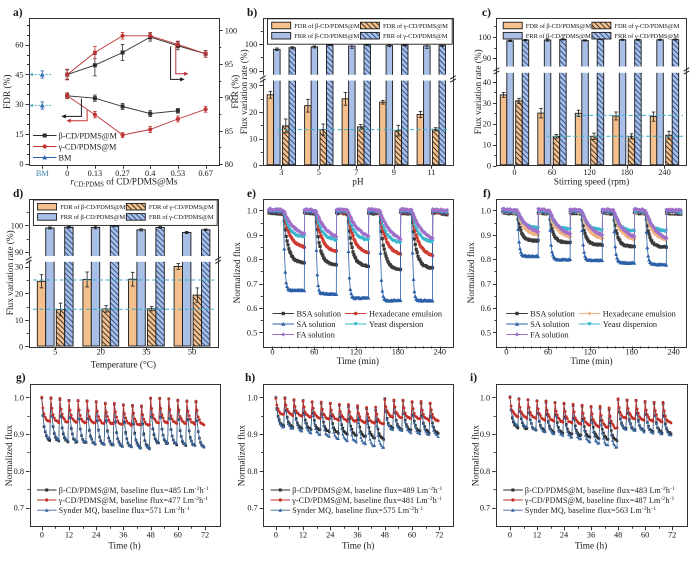  What do you see at coordinates (357, 510) in the screenshot?
I see `svg-text:Synder MQ, baseline flux=575 L: Synder MQ, baseline flux=575 Lm-2h-1` at bounding box center [357, 510].